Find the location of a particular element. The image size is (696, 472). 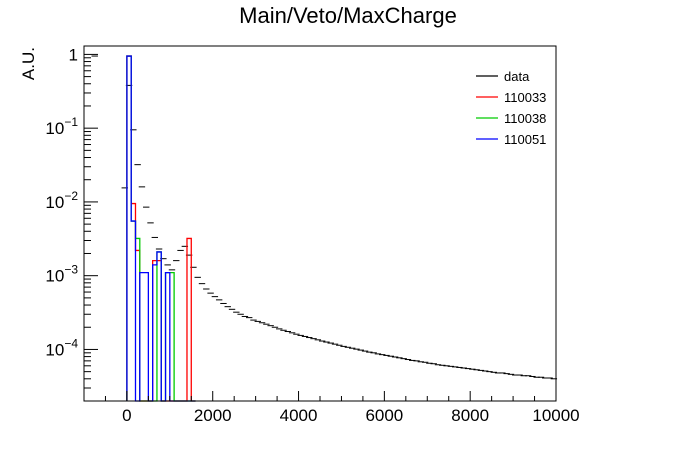

x-tick-label: 2000 is located at coordinates (213, 415).